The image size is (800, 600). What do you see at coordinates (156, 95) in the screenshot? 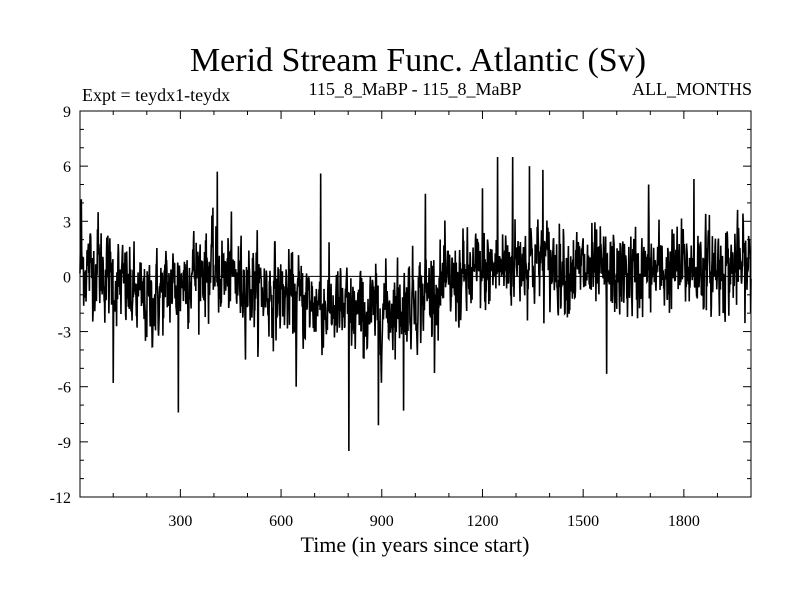
I see `experiment-label: Expt = teydx1-teydx` at bounding box center [156, 95].